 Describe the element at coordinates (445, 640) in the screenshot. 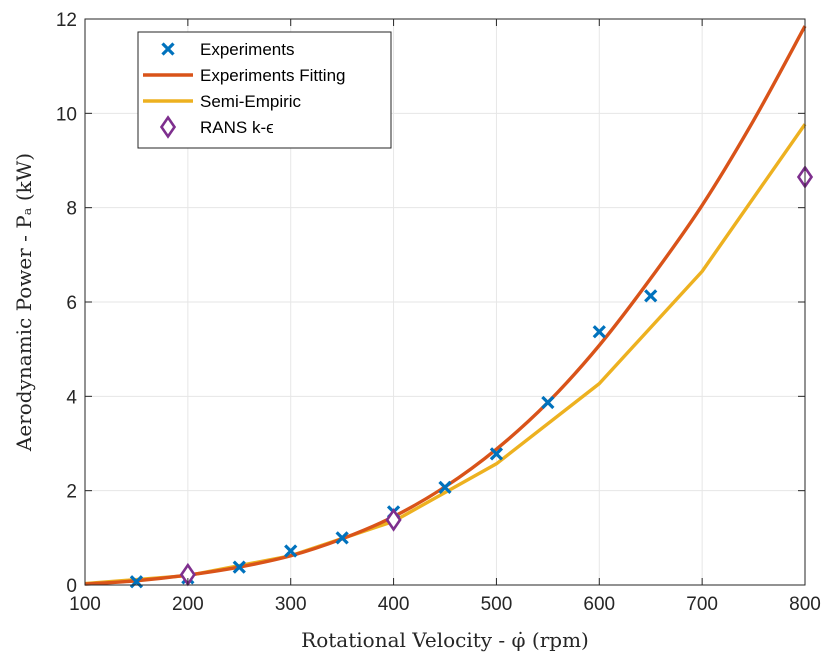

I see `x-axis-label: Rotational Velocity - φ̇ (rpm)` at that location.